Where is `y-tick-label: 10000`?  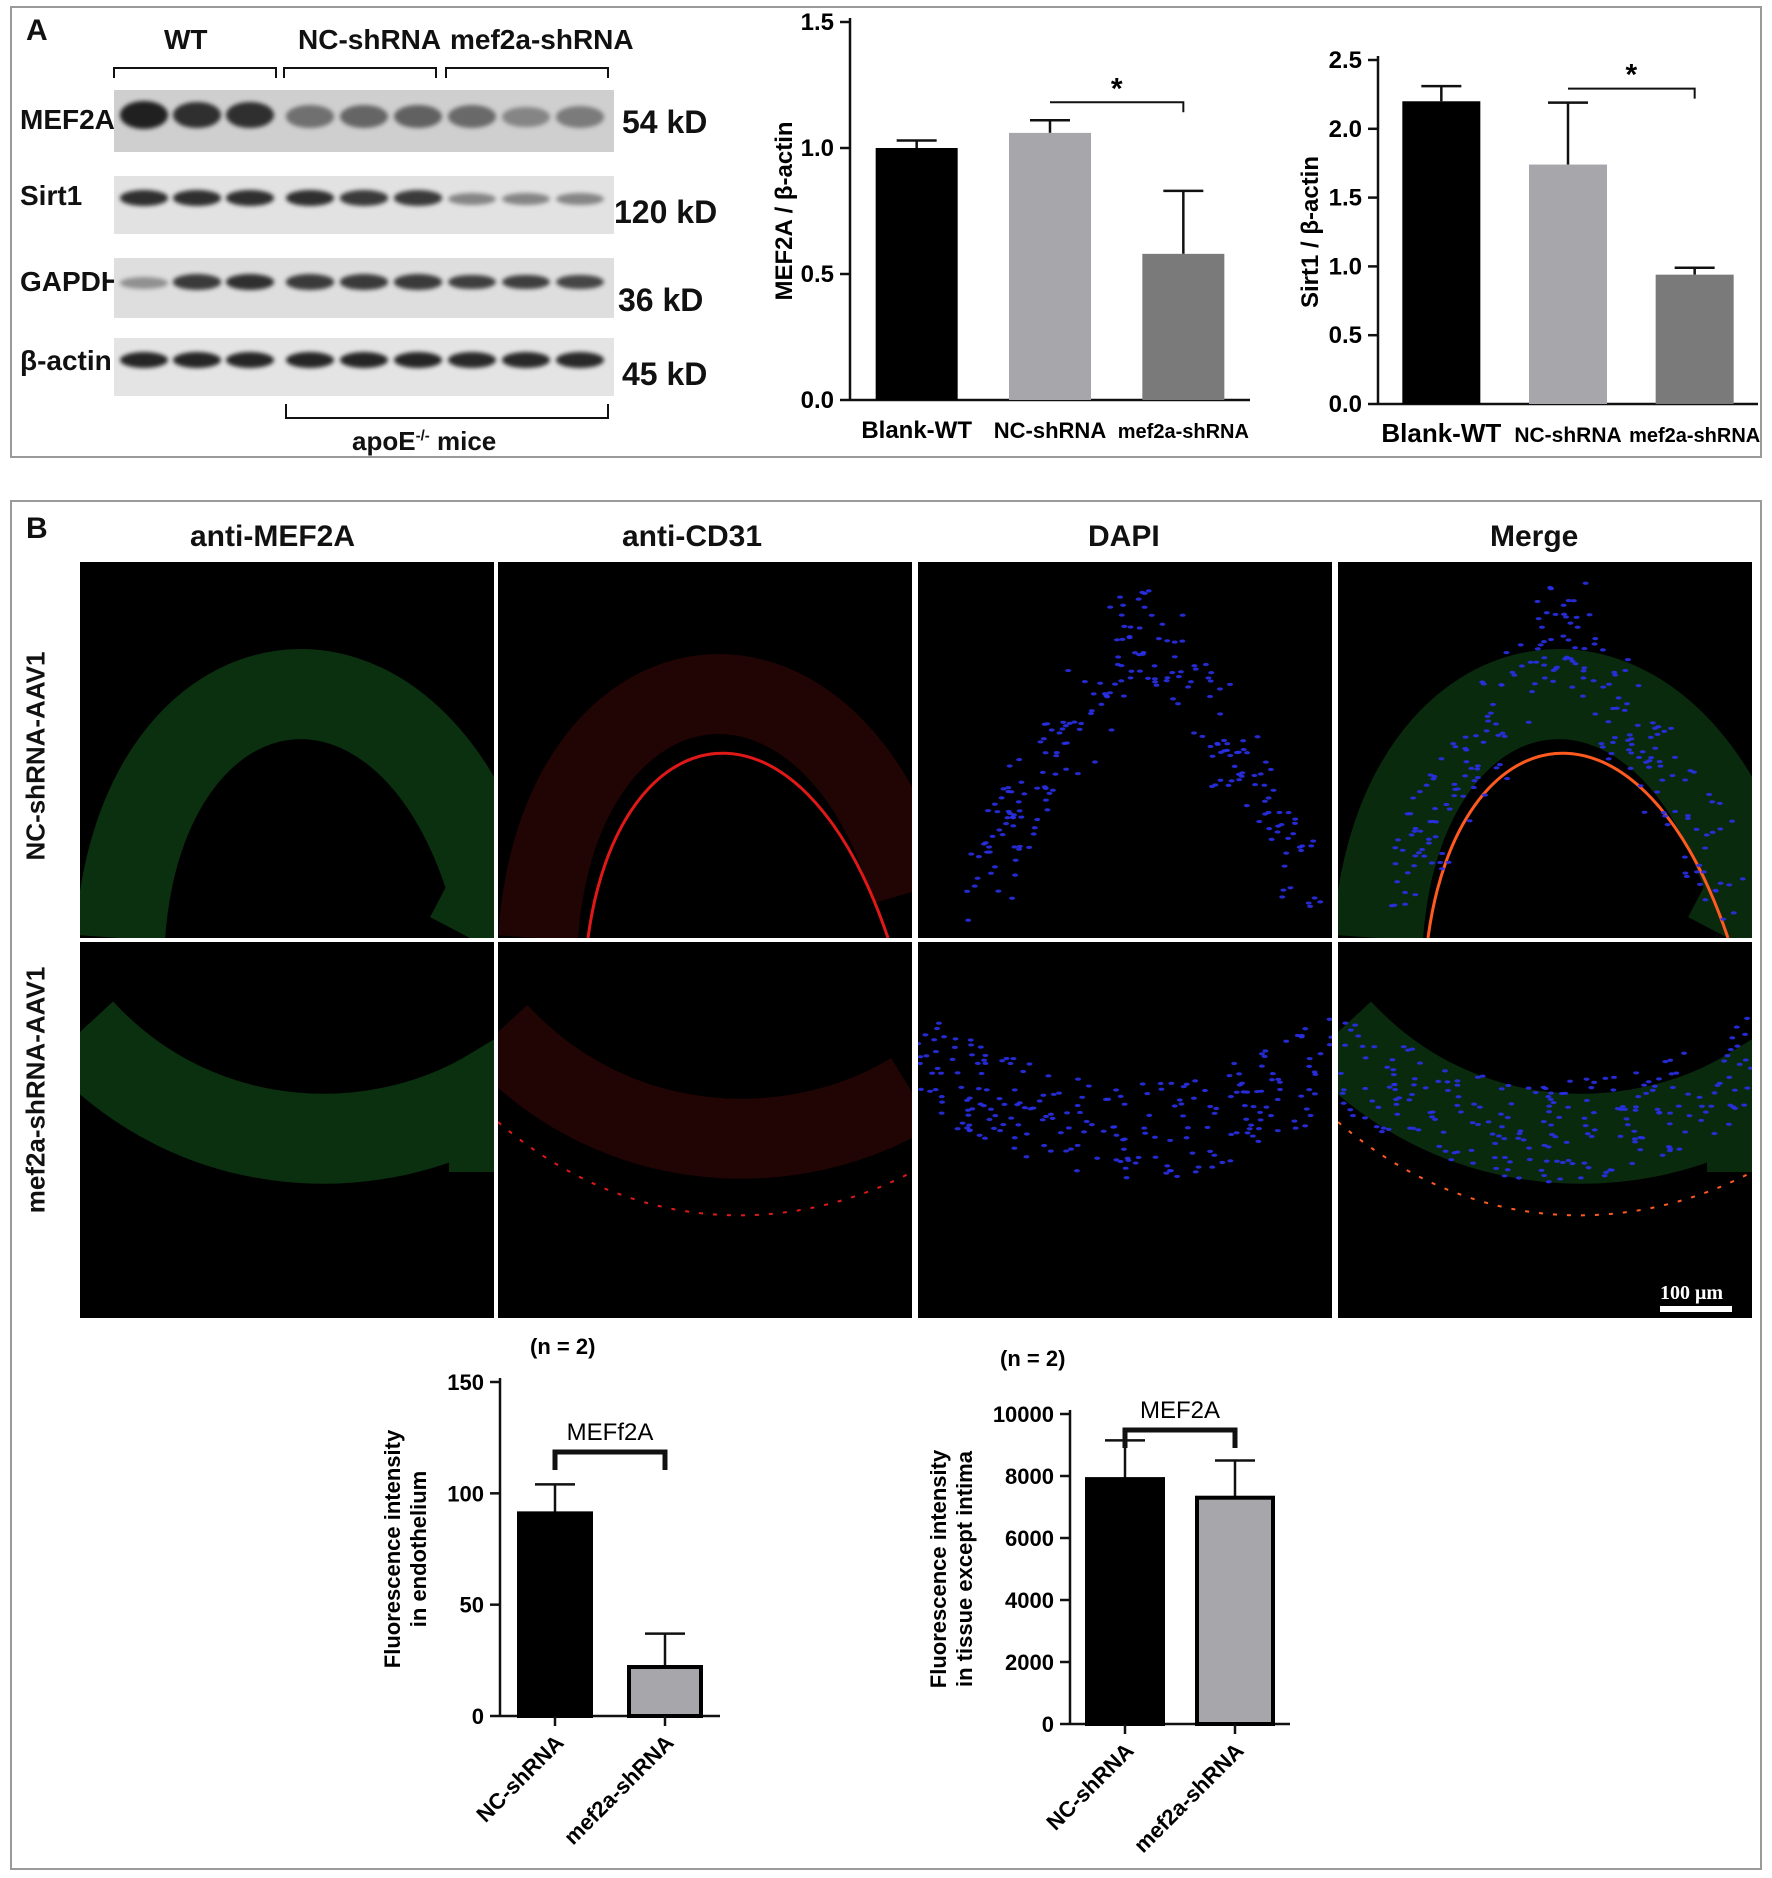 y-tick-label: 10000 is located at coordinates (1023, 1414).